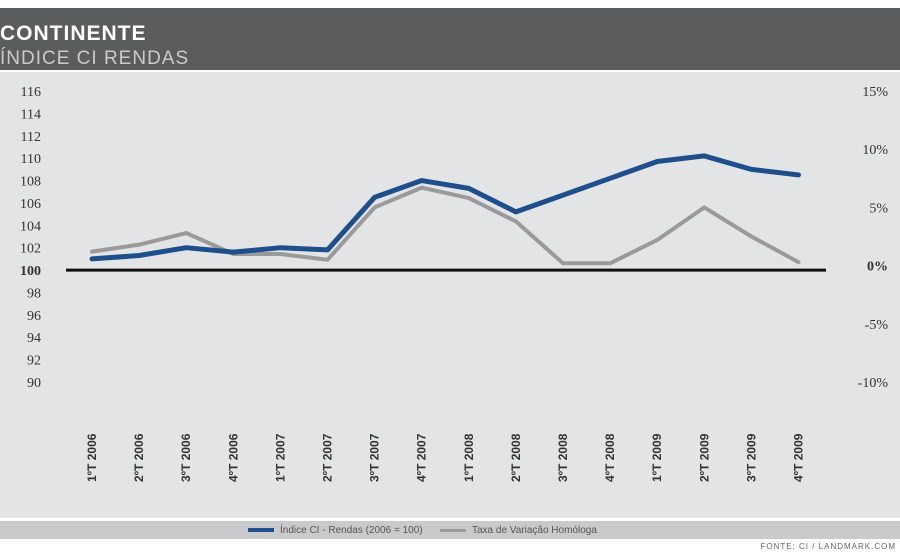 The image size is (900, 560). What do you see at coordinates (31, 137) in the screenshot?
I see `left-axis-tick-label: 112` at bounding box center [31, 137].